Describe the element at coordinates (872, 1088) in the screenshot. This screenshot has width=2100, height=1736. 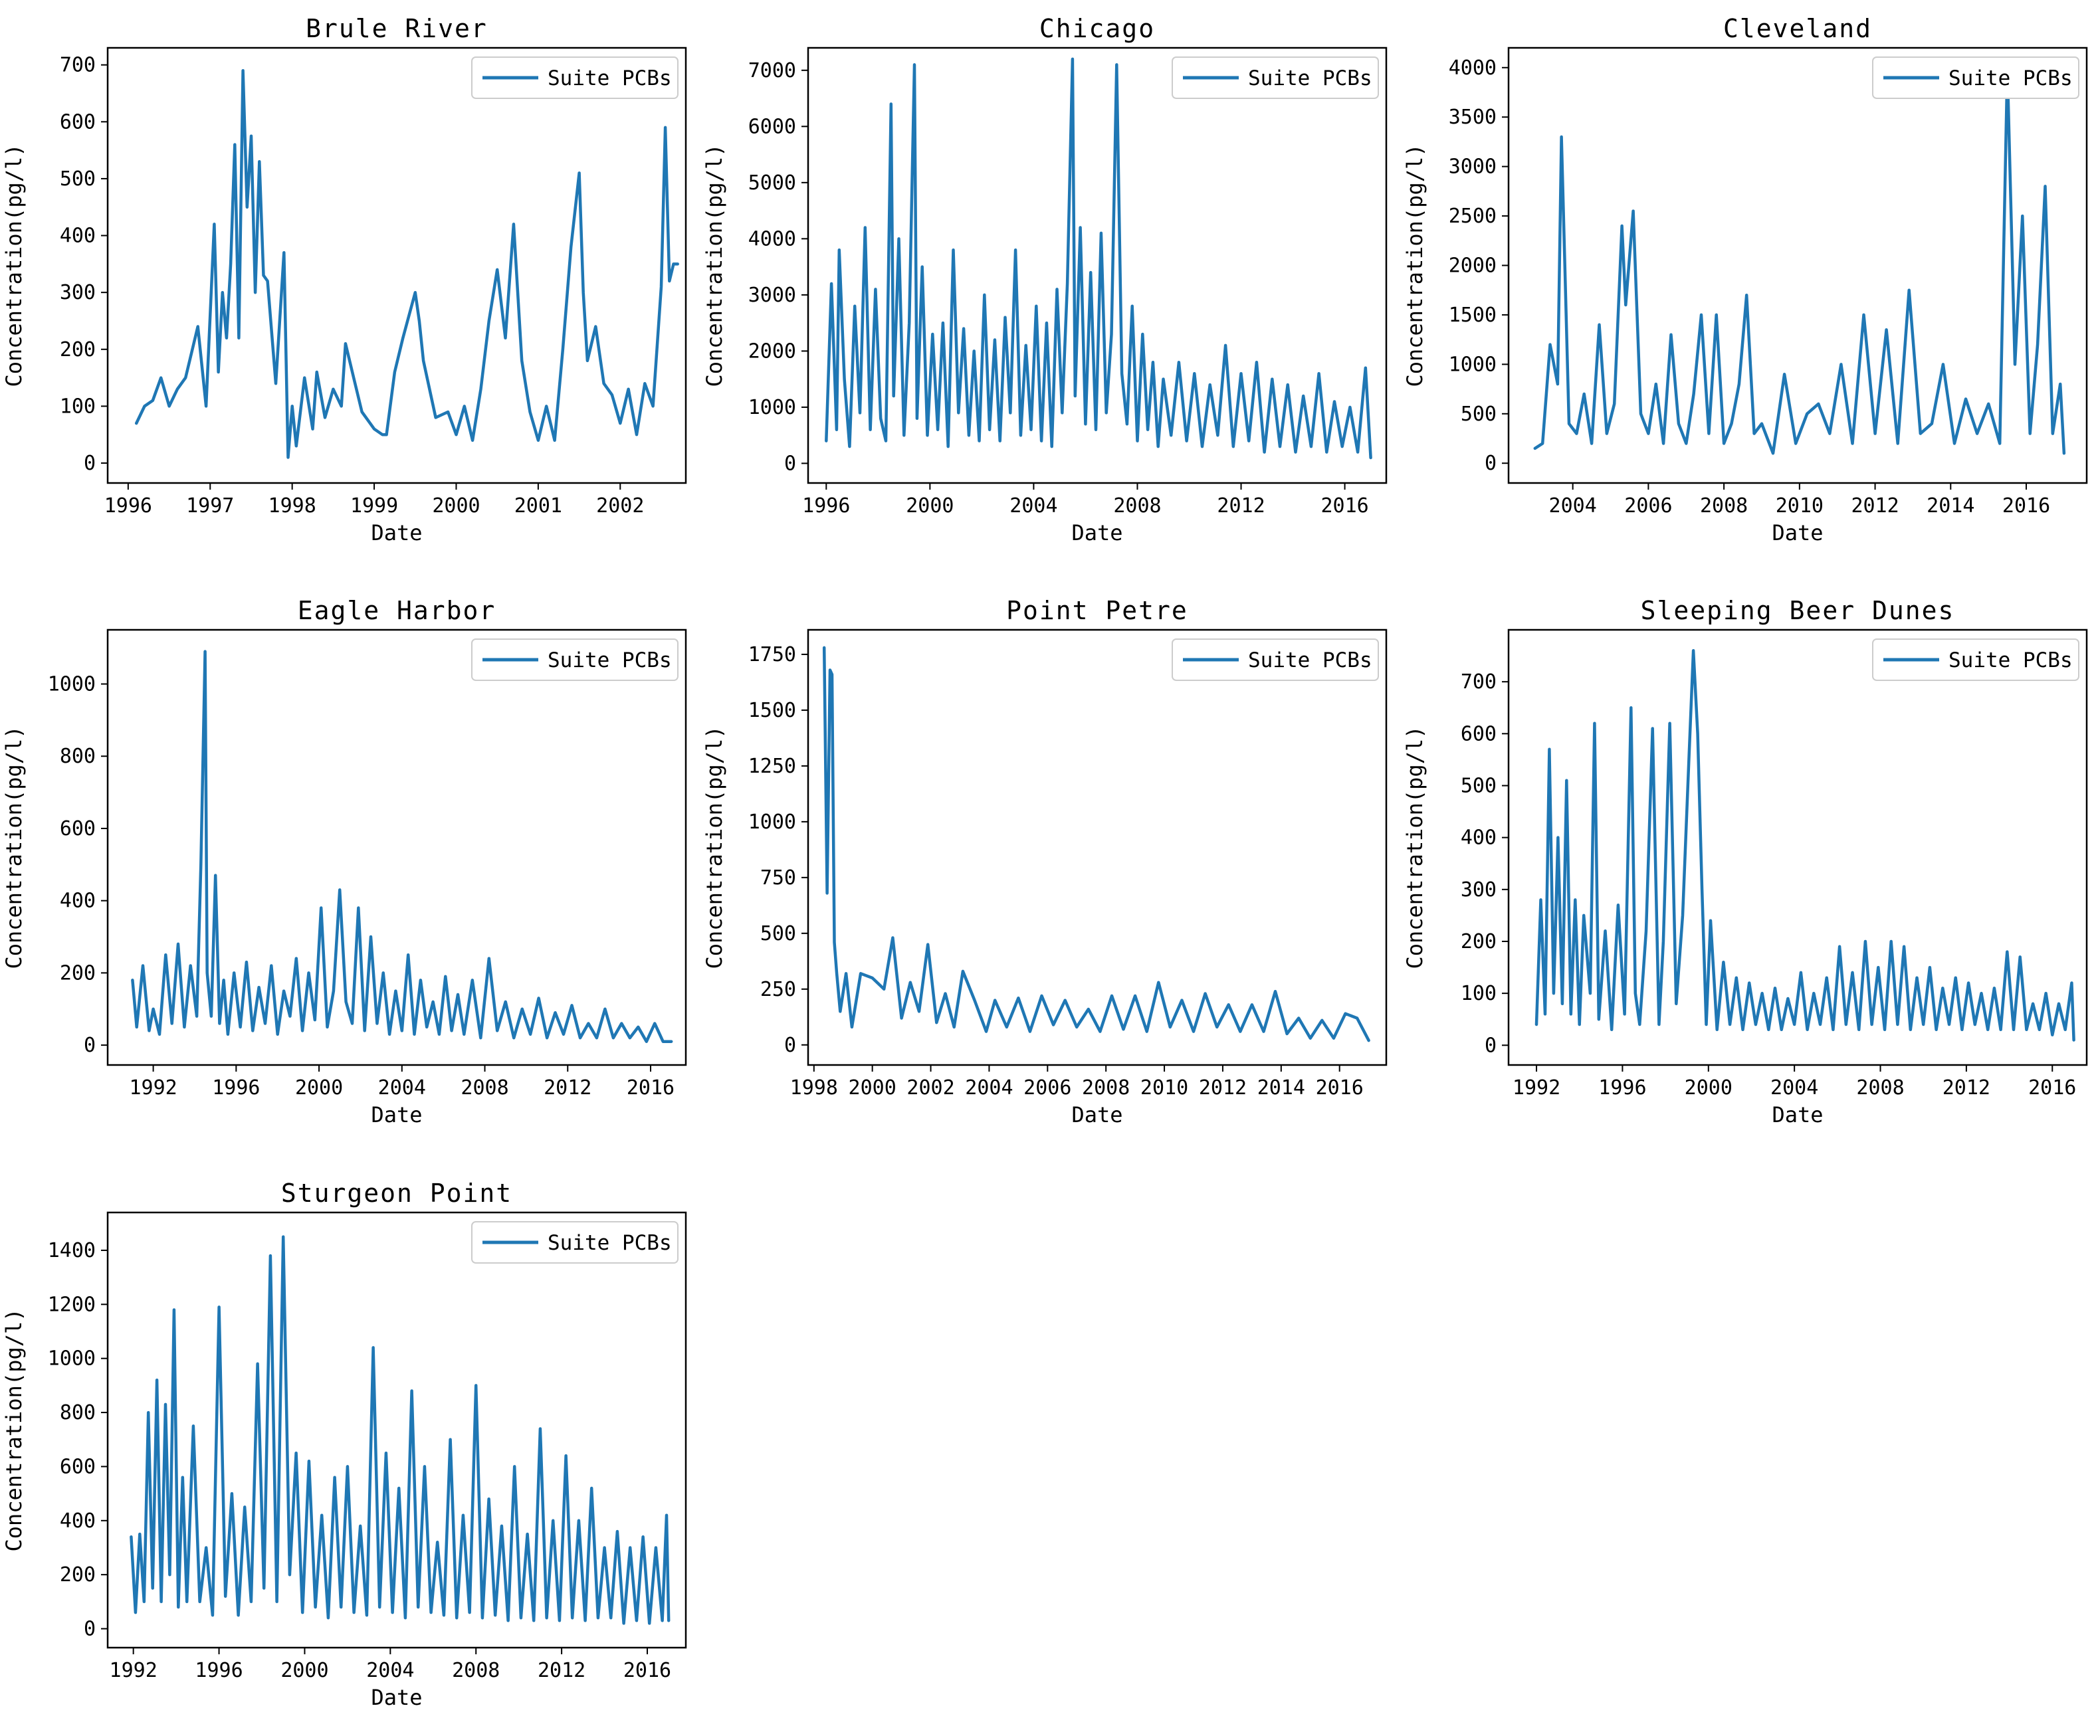
I see `x-tick-label: 2000` at that location.